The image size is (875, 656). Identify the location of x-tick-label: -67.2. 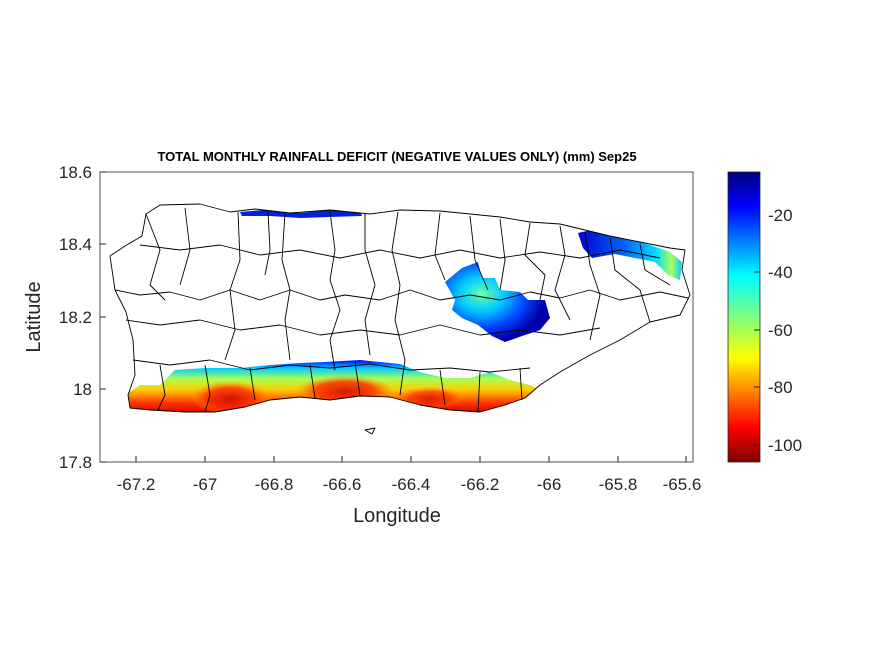
(136, 484).